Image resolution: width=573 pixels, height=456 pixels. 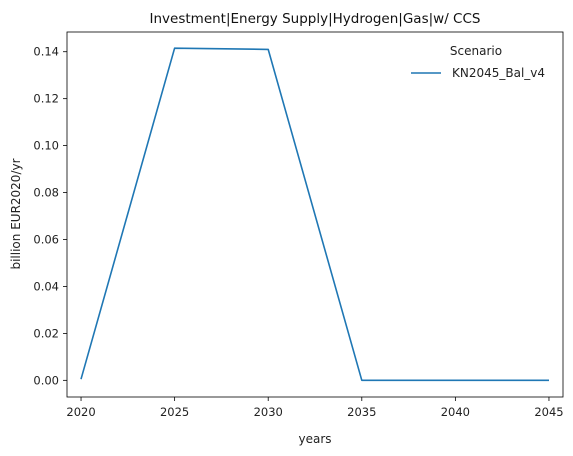 I want to click on y-axis-label: billion EUR2020/yr, so click(x=16, y=213).